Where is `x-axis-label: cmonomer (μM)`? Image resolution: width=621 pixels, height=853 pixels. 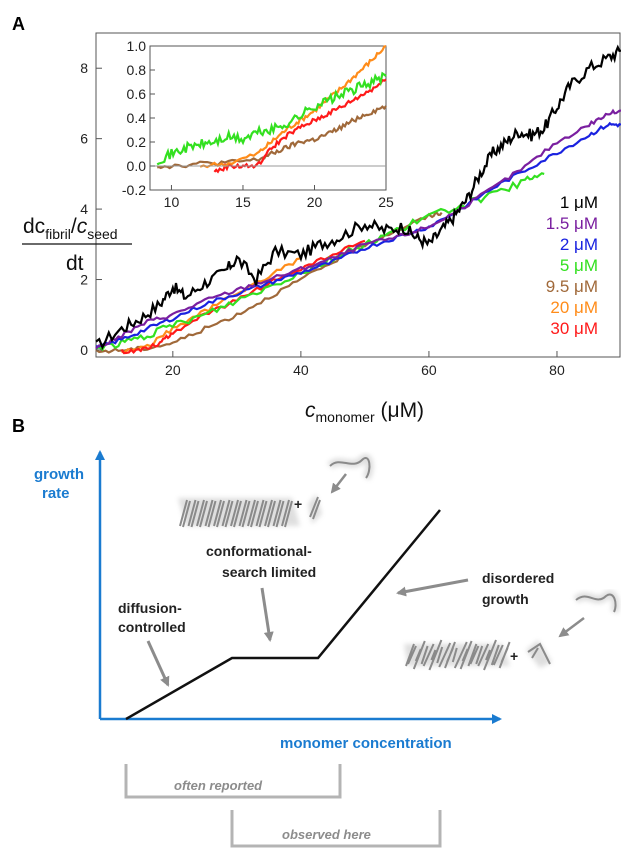
x-axis-label: cmonomer (μM) is located at coordinates (364, 412).